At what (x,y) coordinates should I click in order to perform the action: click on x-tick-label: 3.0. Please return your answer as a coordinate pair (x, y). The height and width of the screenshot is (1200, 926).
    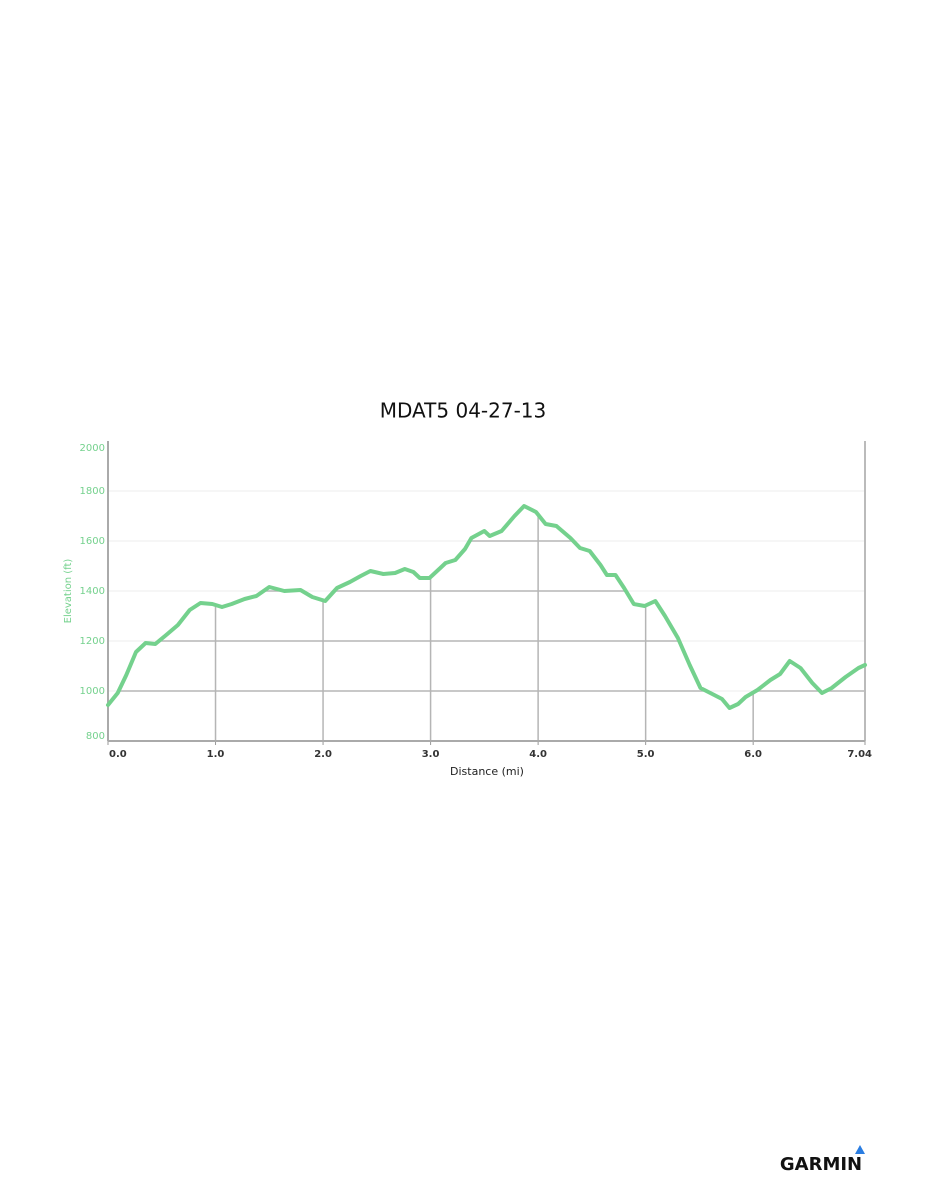
    Looking at the image, I should click on (431, 754).